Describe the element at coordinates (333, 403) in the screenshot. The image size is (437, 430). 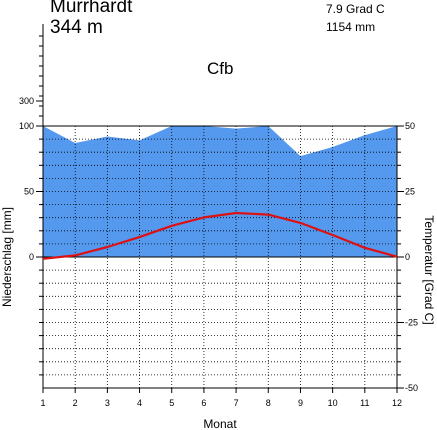
I see `x-tick-label: 10` at that location.